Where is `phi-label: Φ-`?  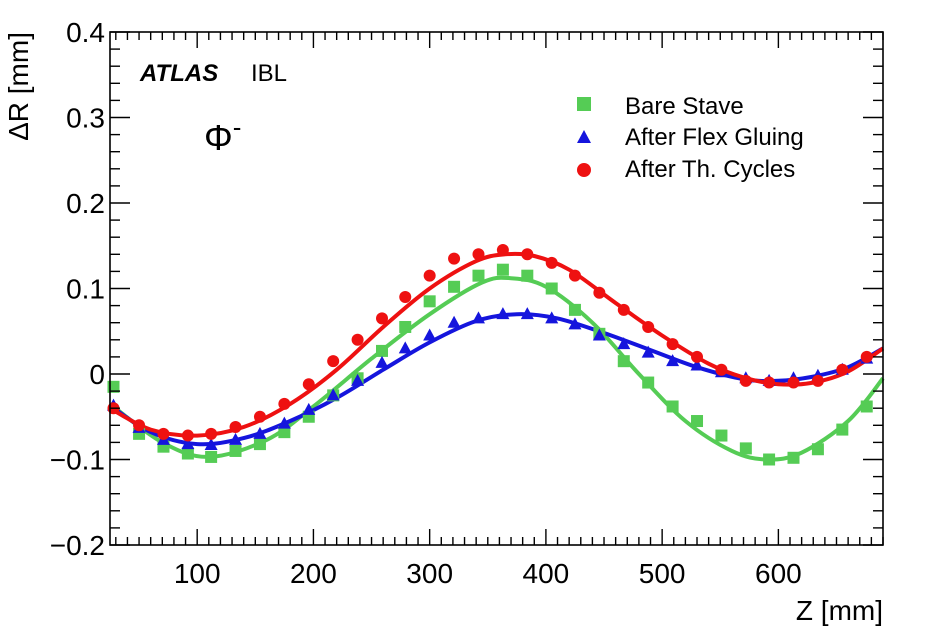 phi-label: Φ- is located at coordinates (222, 135).